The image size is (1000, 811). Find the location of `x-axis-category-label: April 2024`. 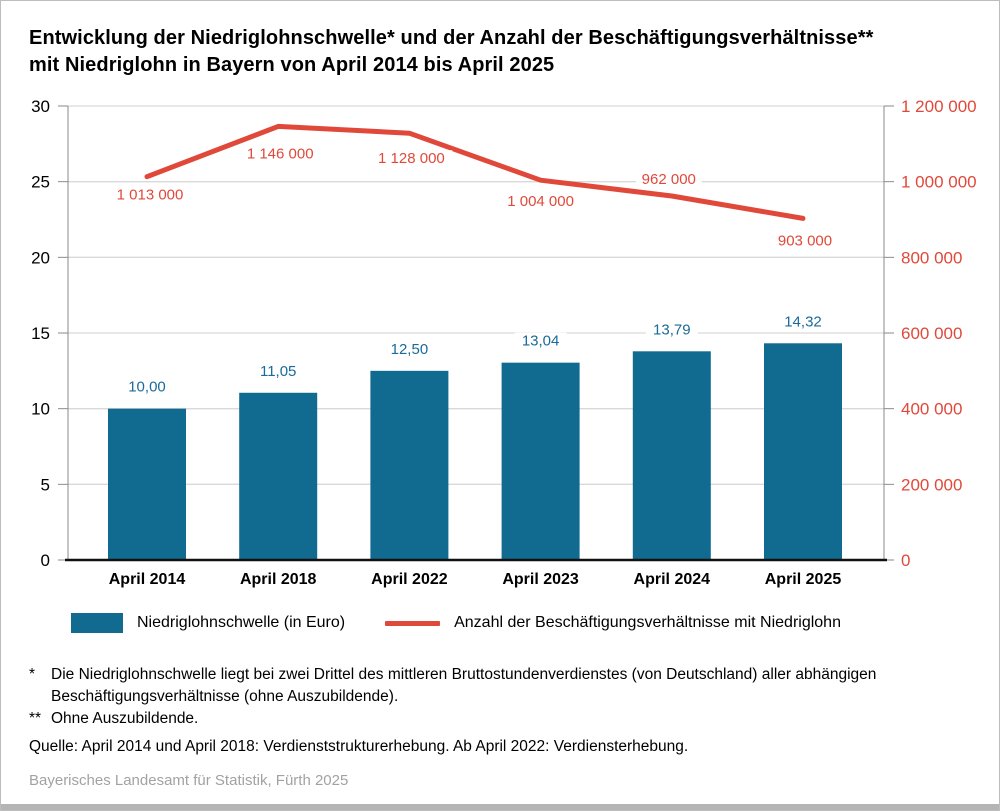

x-axis-category-label: April 2024 is located at coordinates (672, 579).